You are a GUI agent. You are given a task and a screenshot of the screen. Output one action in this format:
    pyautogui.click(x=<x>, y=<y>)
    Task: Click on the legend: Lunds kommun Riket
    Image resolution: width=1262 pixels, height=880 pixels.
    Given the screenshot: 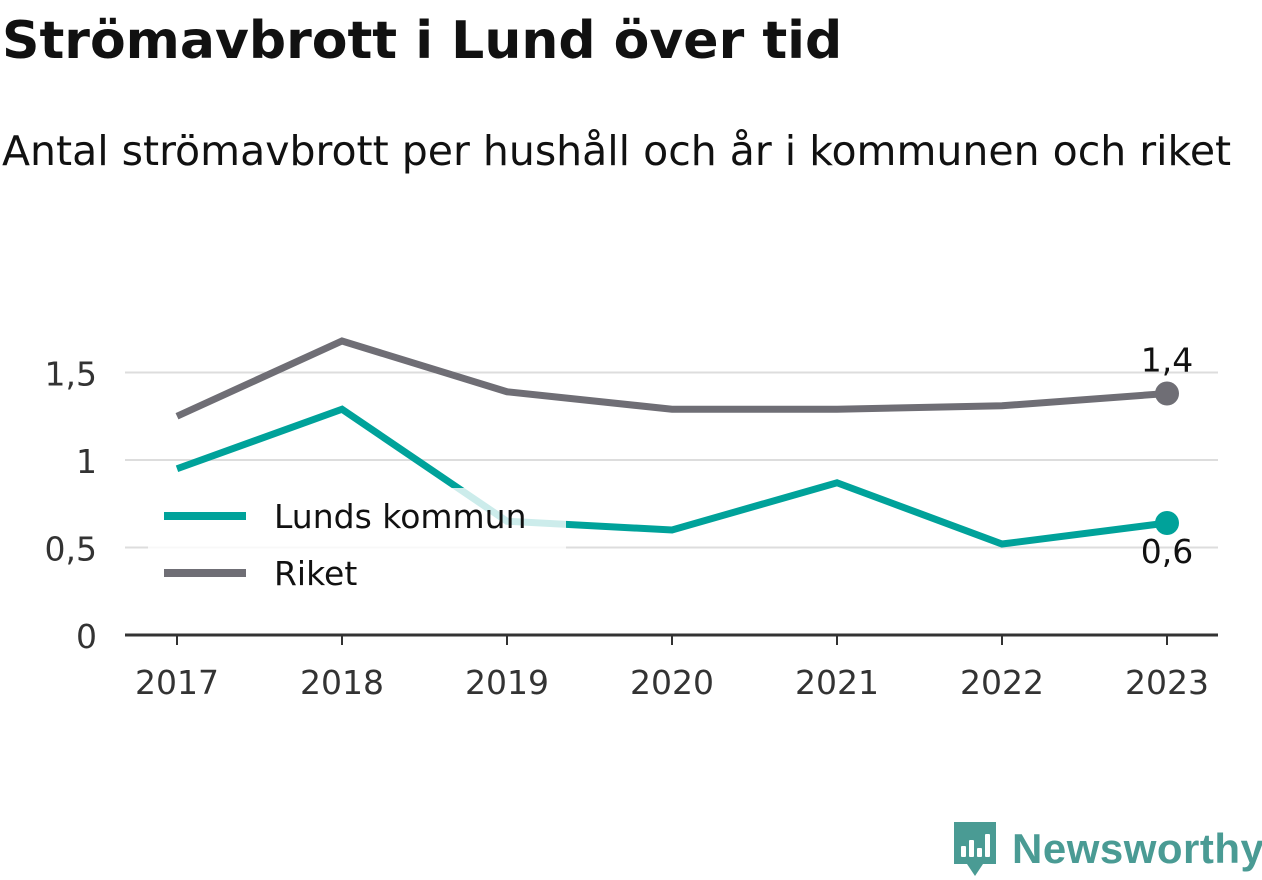 What is the action you would take?
    pyautogui.click(x=357, y=547)
    